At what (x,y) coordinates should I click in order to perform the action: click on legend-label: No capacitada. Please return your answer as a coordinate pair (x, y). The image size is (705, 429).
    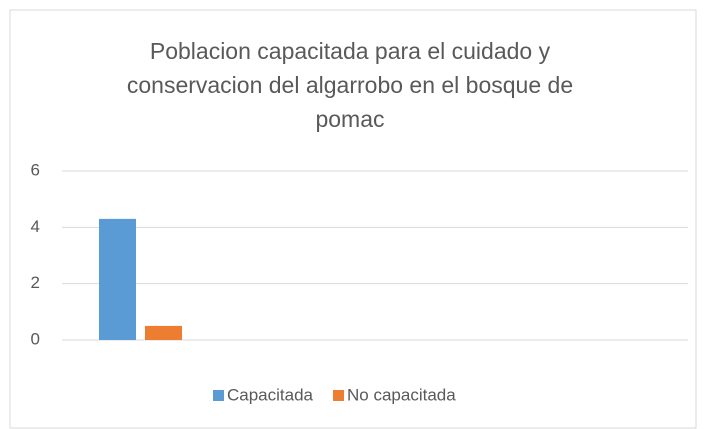
    Looking at the image, I should click on (401, 394).